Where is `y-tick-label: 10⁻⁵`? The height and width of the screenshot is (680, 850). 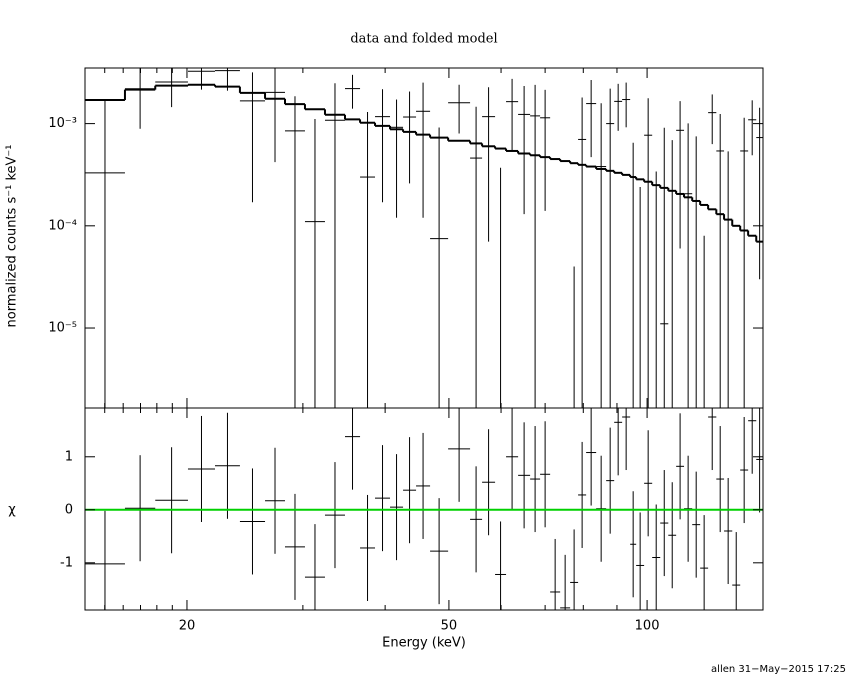 y-tick-label: 10⁻⁵ is located at coordinates (62, 328).